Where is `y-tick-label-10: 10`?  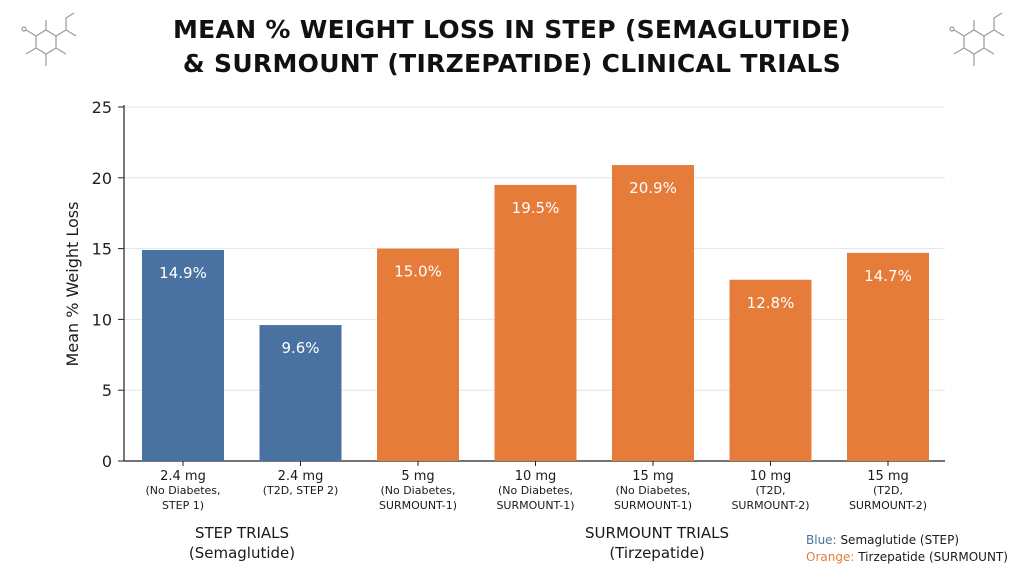 y-tick-label-10: 10 is located at coordinates (102, 319).